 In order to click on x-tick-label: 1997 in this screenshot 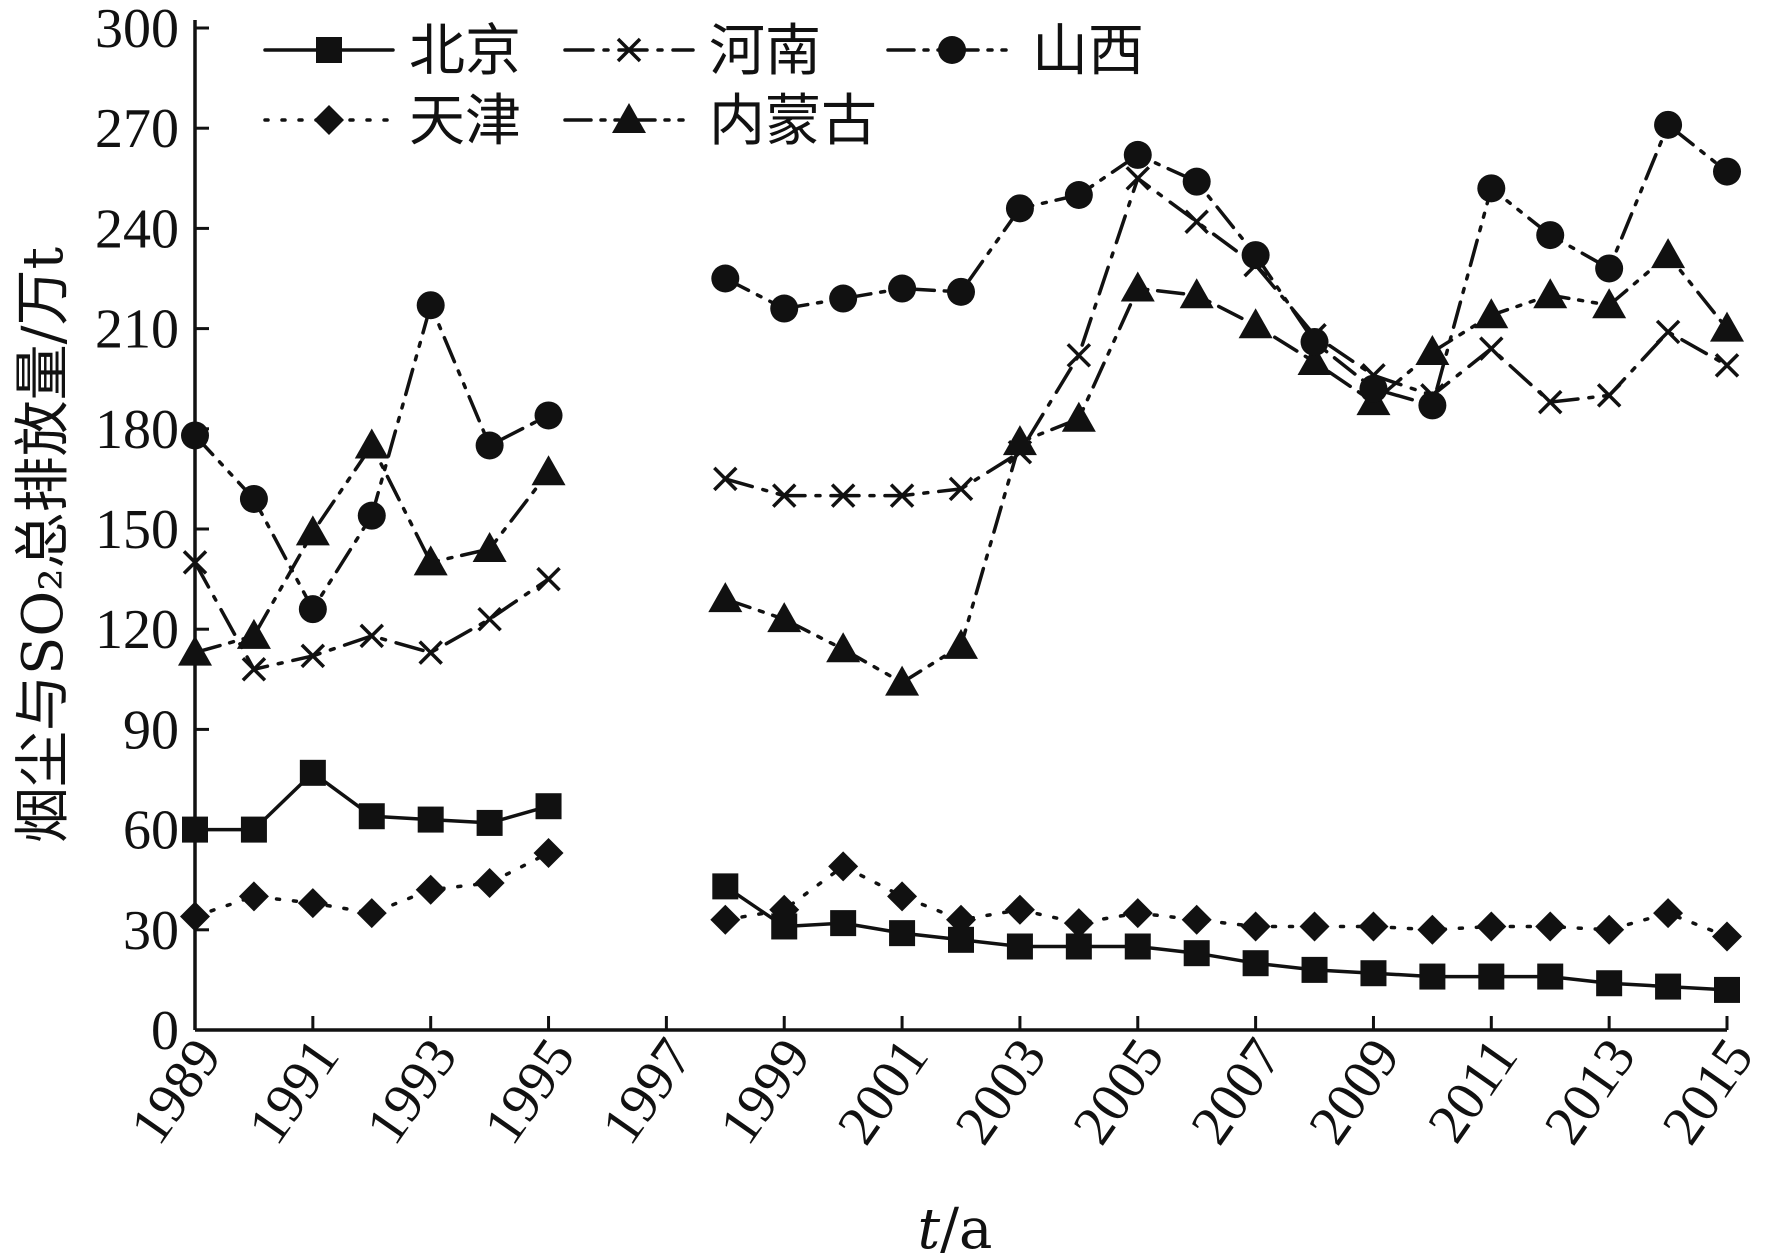, I will do `click(647, 1091)`.